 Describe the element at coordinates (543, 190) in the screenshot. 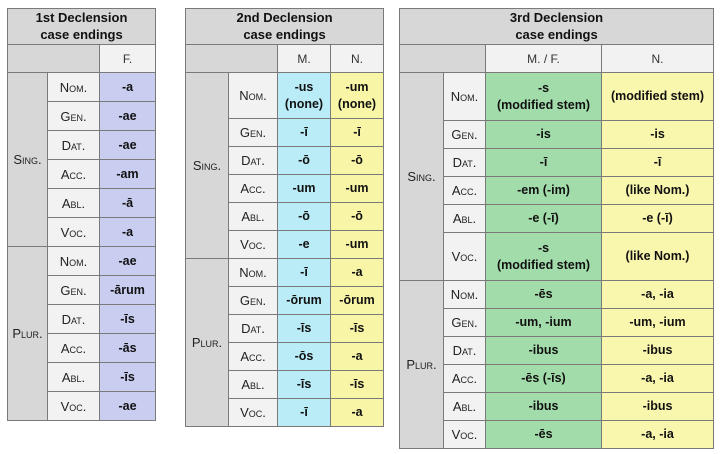

I see `ending-cell: -em (-im)` at that location.